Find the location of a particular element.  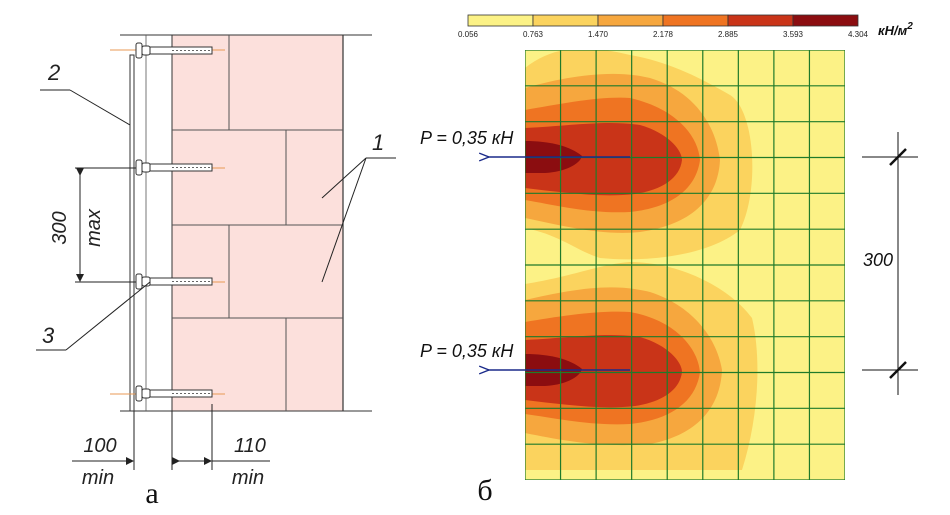

bottom-dimensions is located at coordinates (171, 437).